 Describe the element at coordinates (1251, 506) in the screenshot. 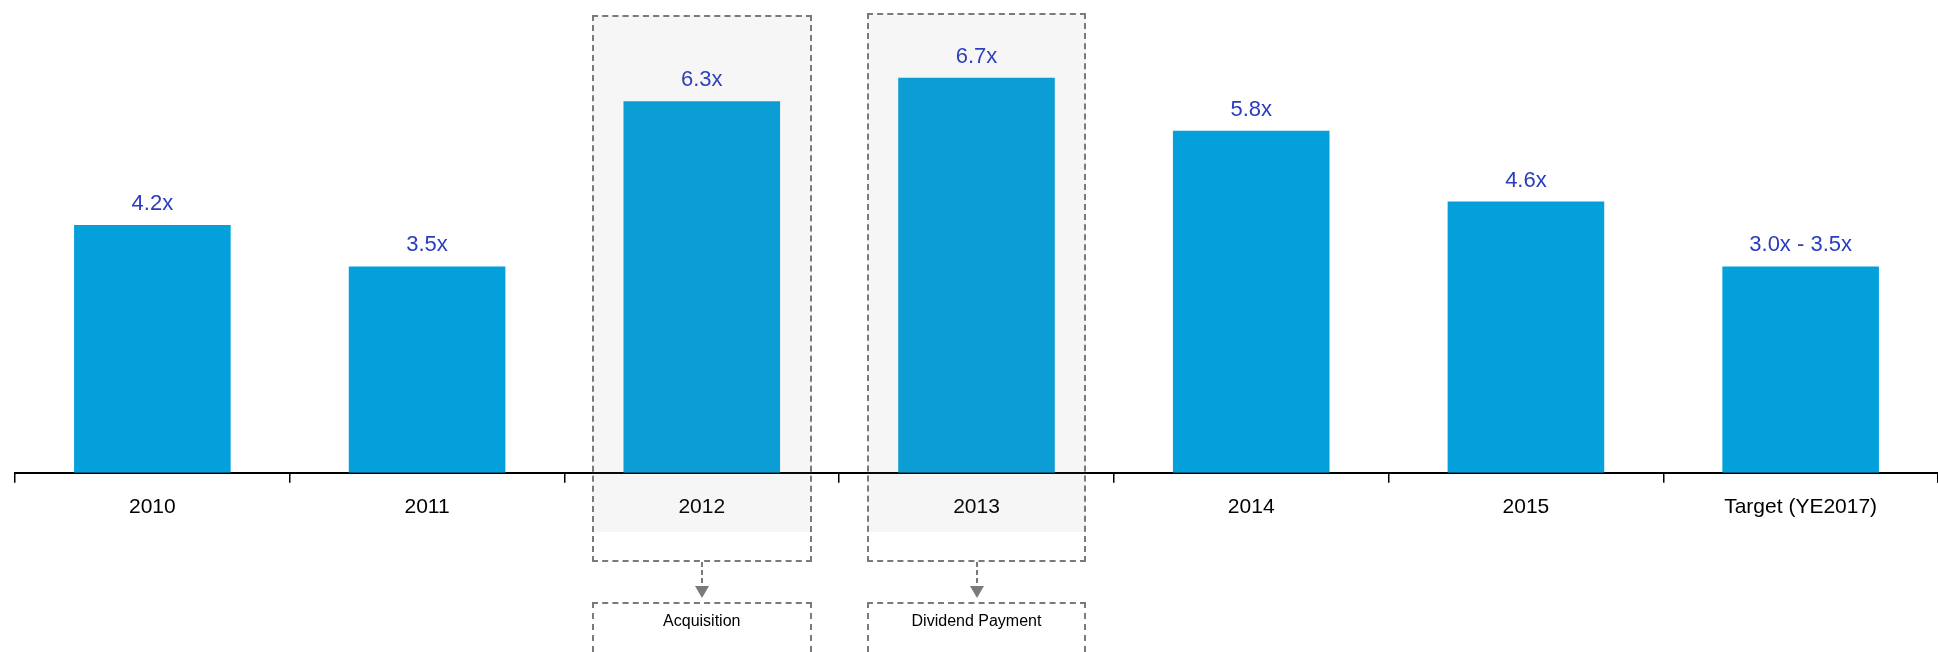

I see `x-tick-label: 2014` at that location.